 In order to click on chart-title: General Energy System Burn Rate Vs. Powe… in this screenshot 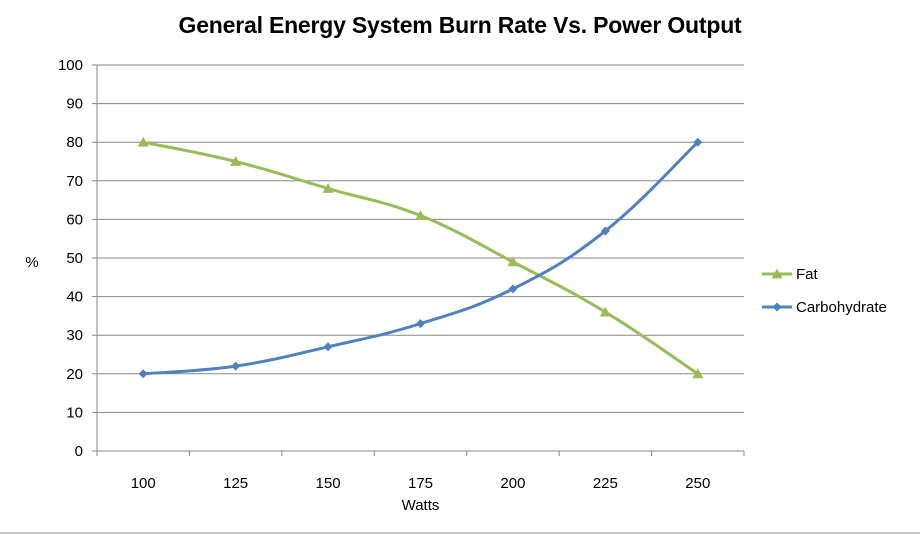, I will do `click(460, 25)`.